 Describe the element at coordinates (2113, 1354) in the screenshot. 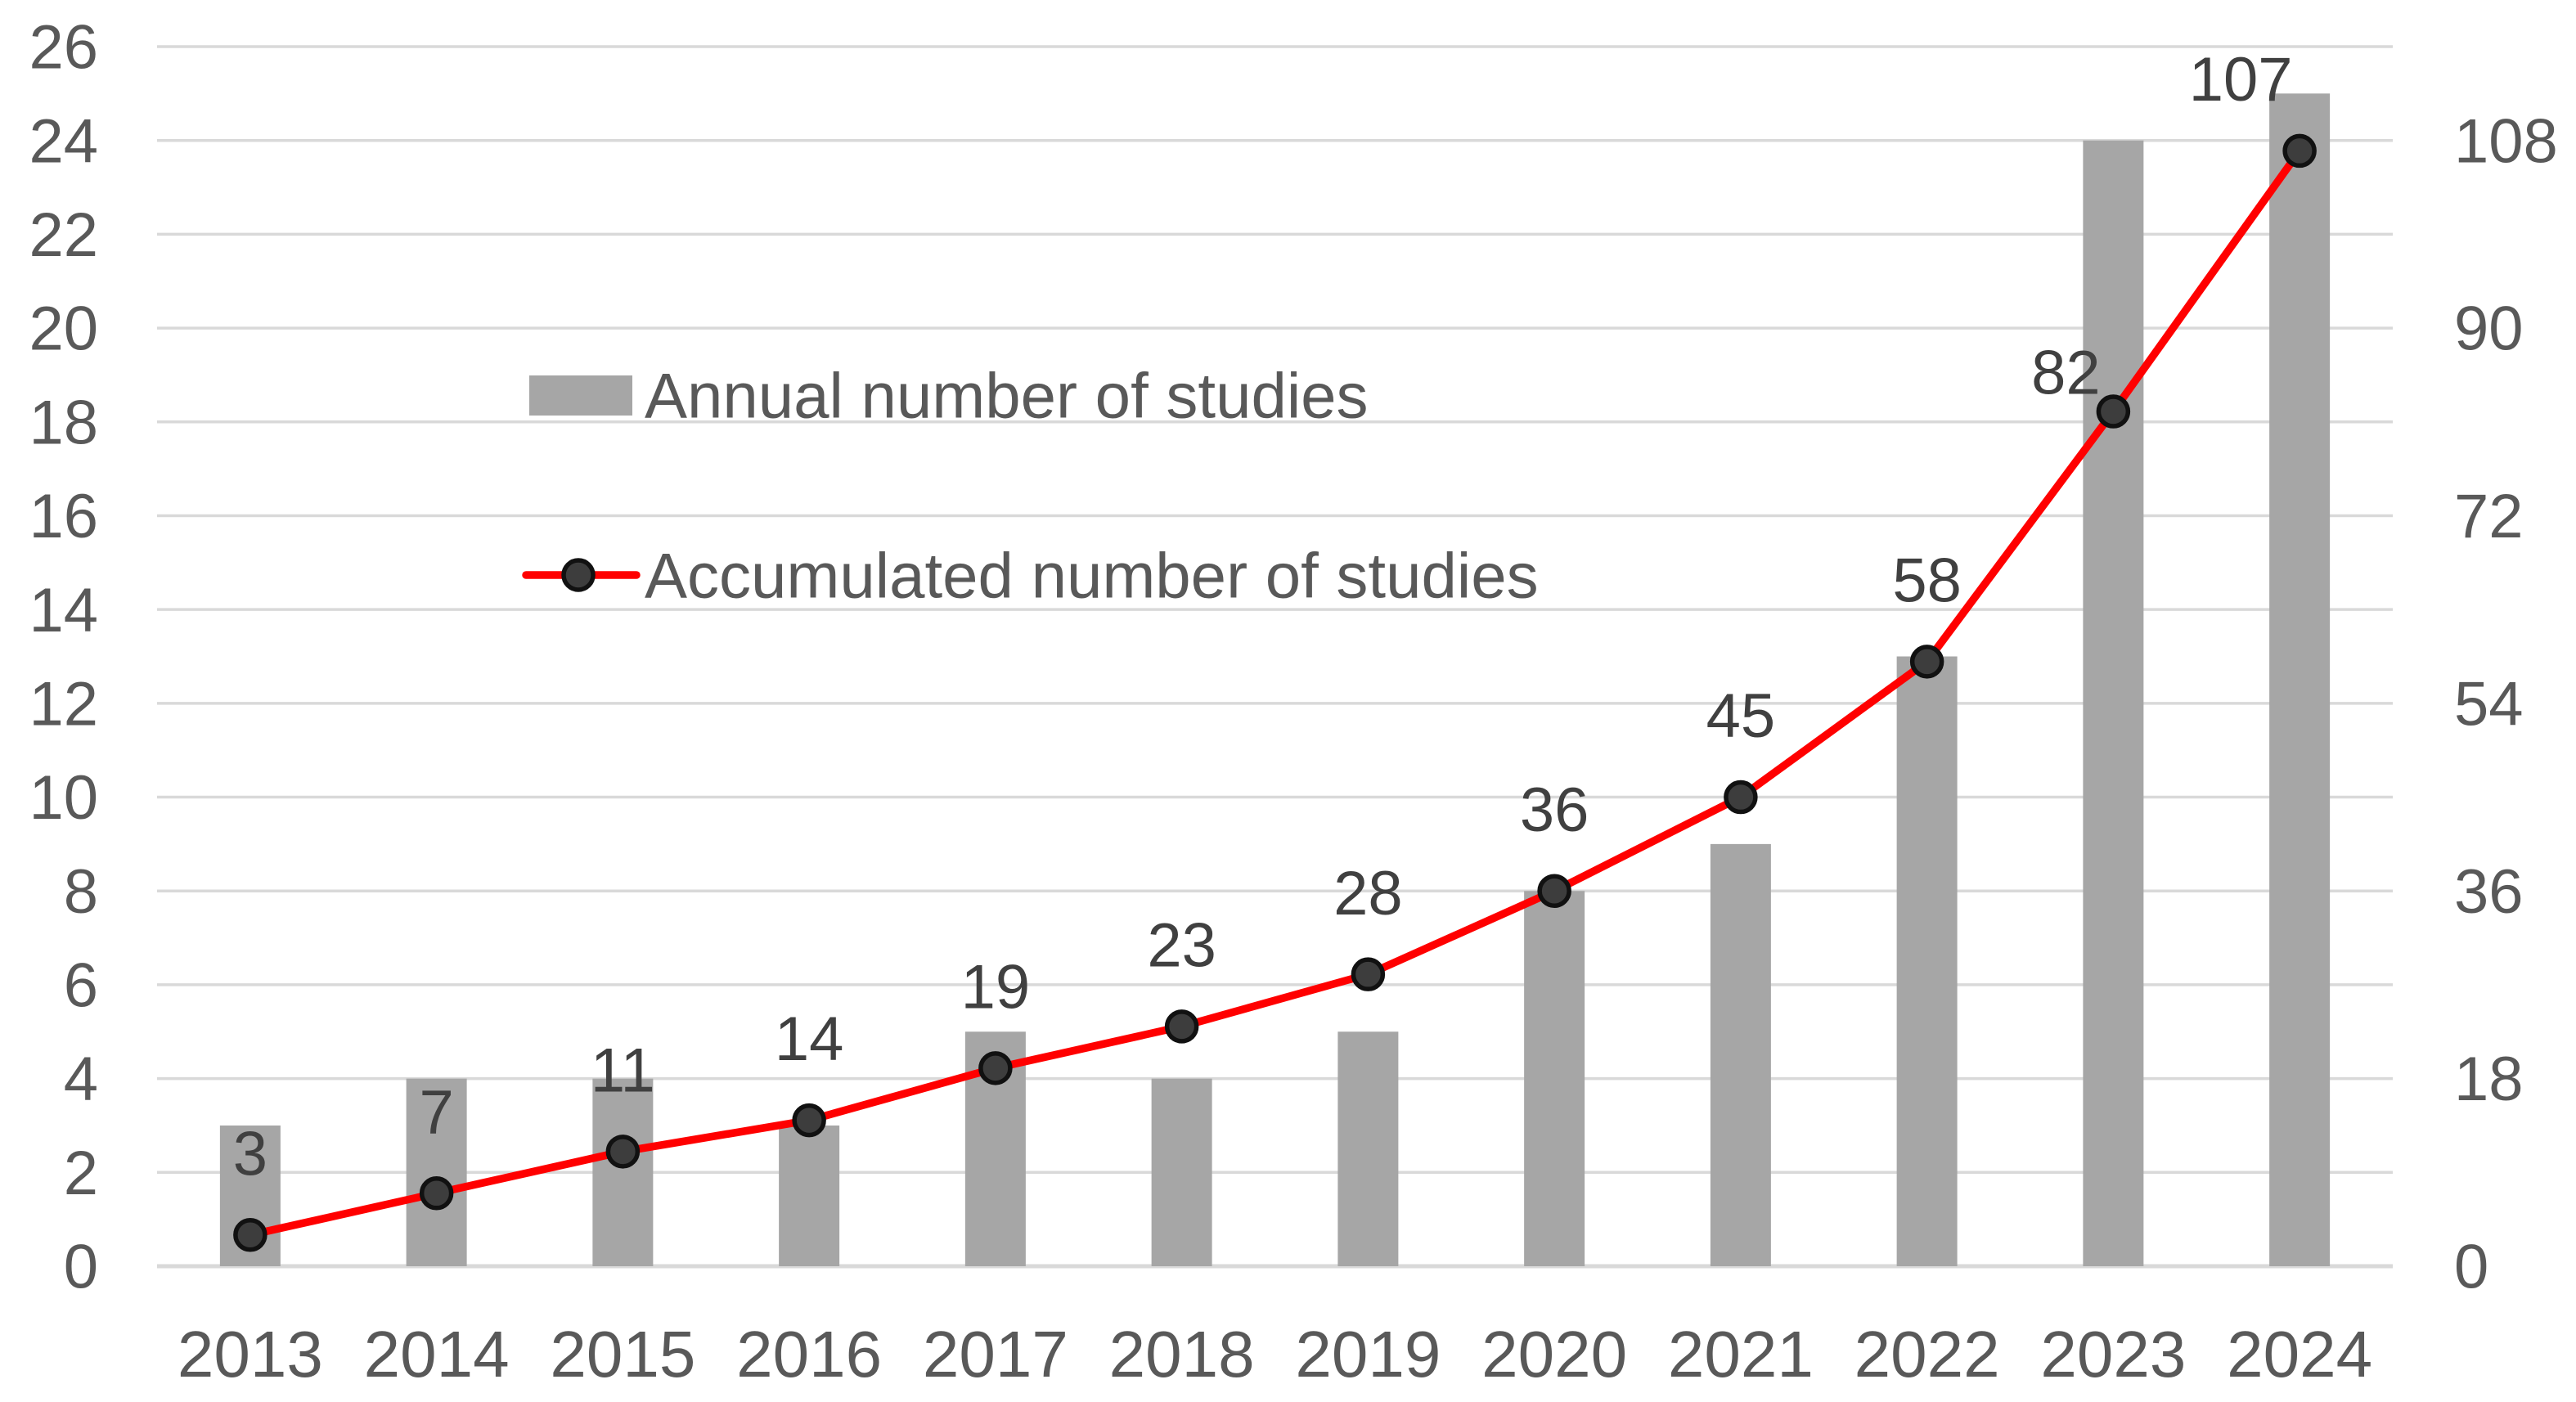

I see `x-axis-tick-label: 2023` at that location.